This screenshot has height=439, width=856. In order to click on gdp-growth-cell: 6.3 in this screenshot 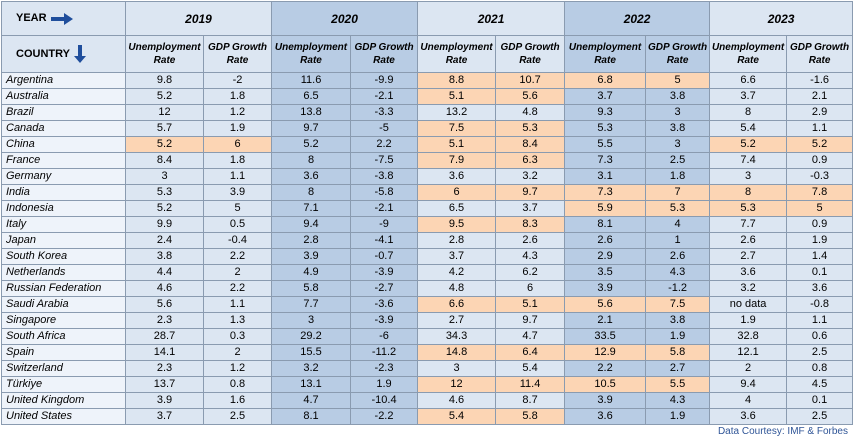, I will do `click(530, 160)`.